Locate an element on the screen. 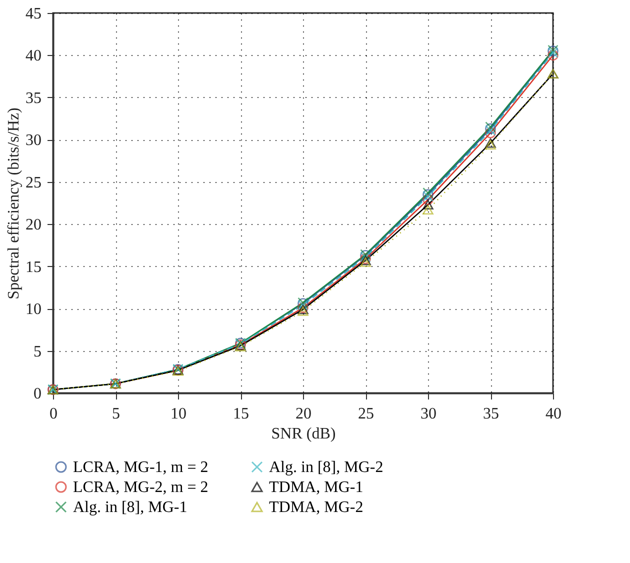  legend-label: TDMA, MG-2 is located at coordinates (316, 507).